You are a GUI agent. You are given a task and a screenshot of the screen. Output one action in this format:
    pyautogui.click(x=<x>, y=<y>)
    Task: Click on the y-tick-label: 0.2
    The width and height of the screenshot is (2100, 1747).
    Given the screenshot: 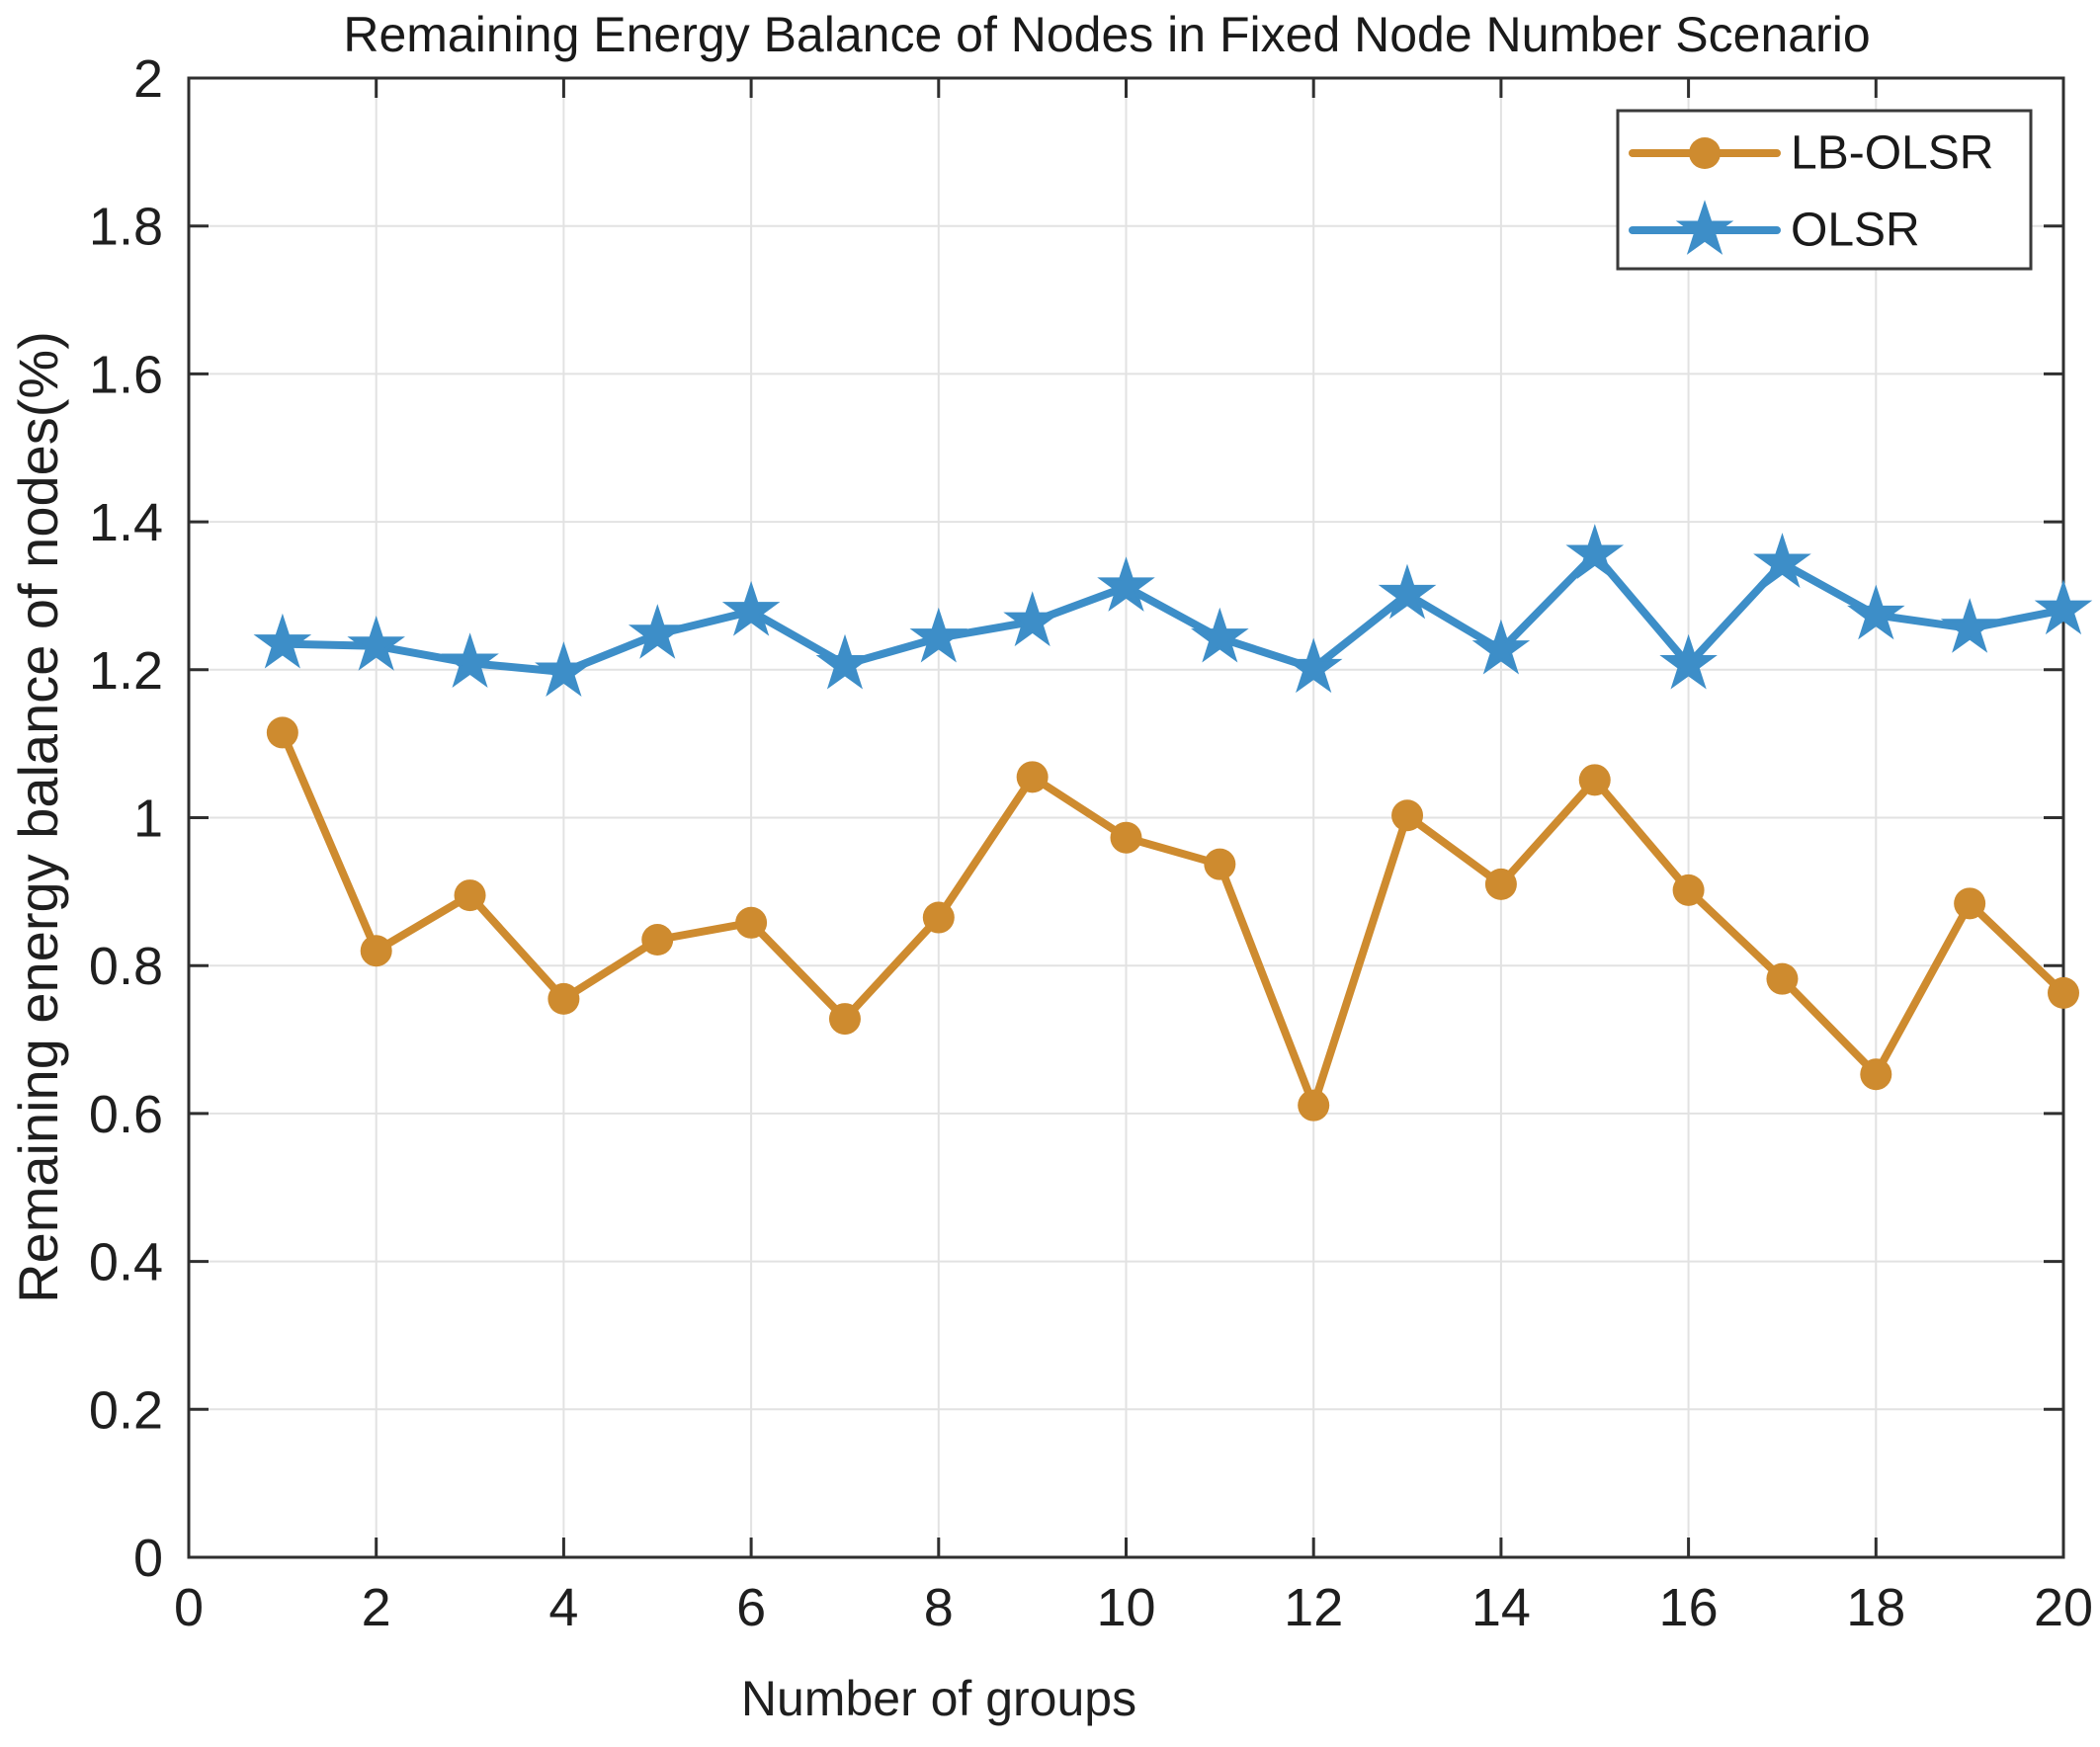 What is the action you would take?
    pyautogui.click(x=126, y=1410)
    